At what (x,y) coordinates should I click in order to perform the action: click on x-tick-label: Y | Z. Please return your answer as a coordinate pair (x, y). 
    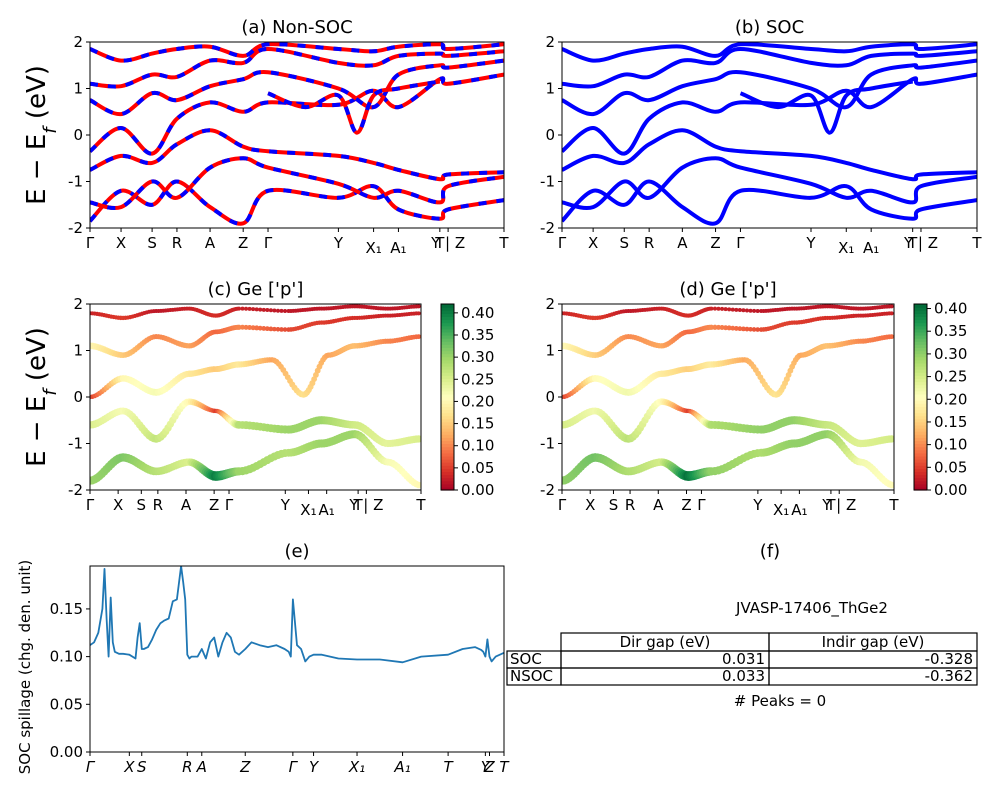
    Looking at the image, I should click on (920, 243).